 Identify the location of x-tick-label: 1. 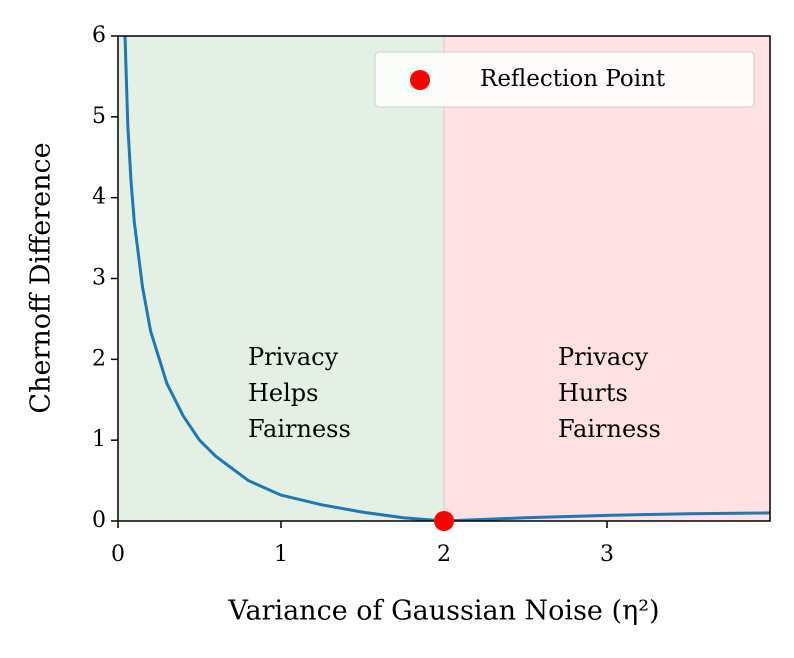
(281, 554).